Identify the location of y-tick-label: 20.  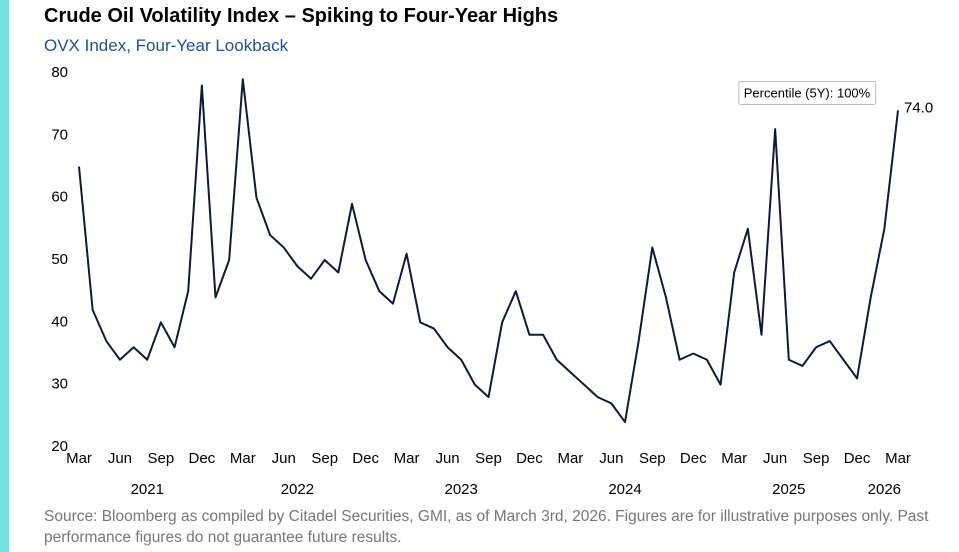
(59, 446).